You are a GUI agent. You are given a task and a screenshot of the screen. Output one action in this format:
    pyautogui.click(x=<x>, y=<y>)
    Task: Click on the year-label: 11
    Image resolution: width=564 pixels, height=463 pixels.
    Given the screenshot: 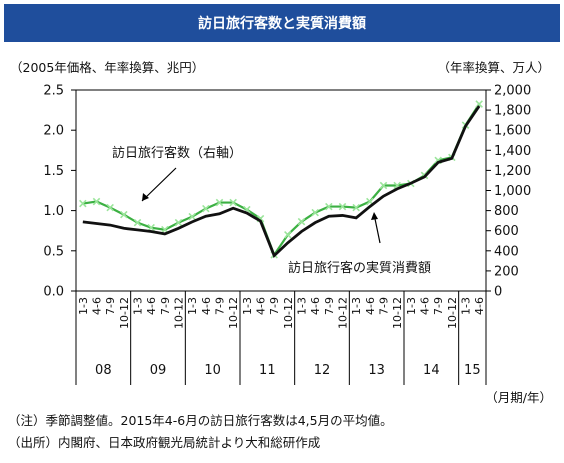 What is the action you would take?
    pyautogui.click(x=267, y=370)
    